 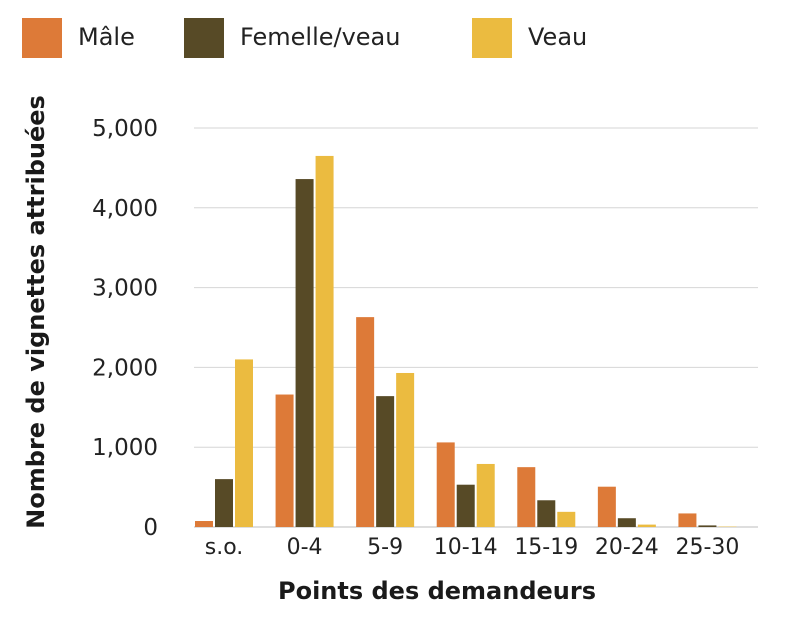 What do you see at coordinates (466, 547) in the screenshot?
I see `x-tick-label-3: 10-14` at bounding box center [466, 547].